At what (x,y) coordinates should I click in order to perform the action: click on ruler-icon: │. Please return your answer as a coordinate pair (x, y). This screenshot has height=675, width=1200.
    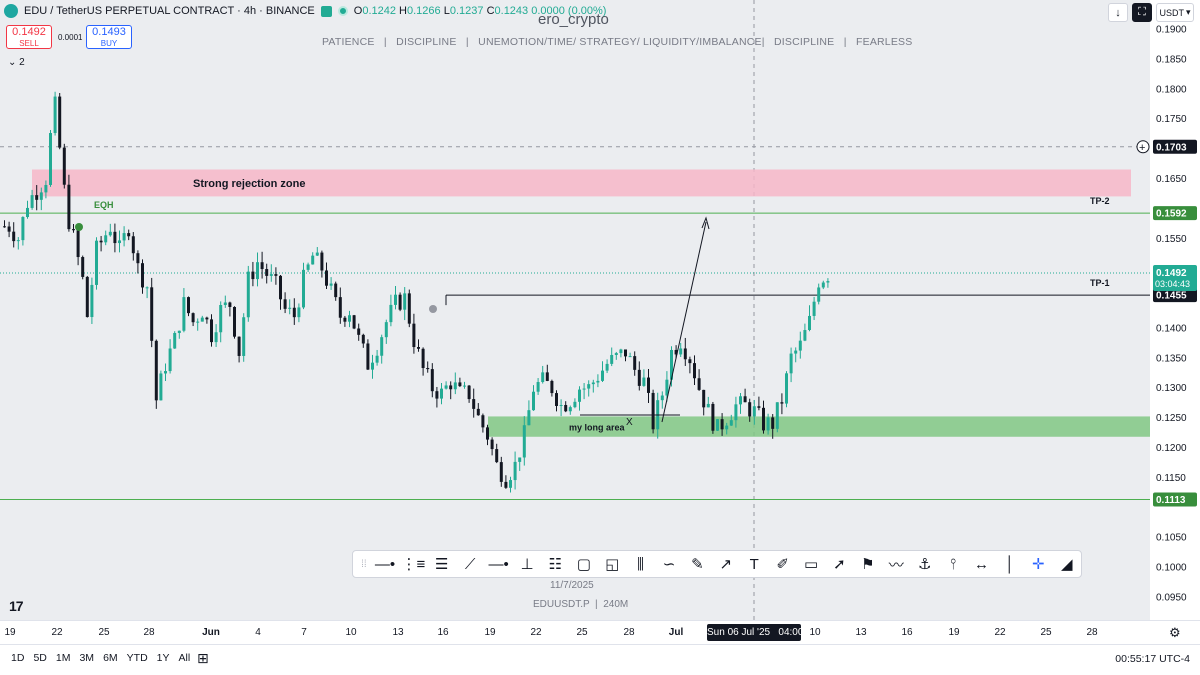
    Looking at the image, I should click on (1010, 564).